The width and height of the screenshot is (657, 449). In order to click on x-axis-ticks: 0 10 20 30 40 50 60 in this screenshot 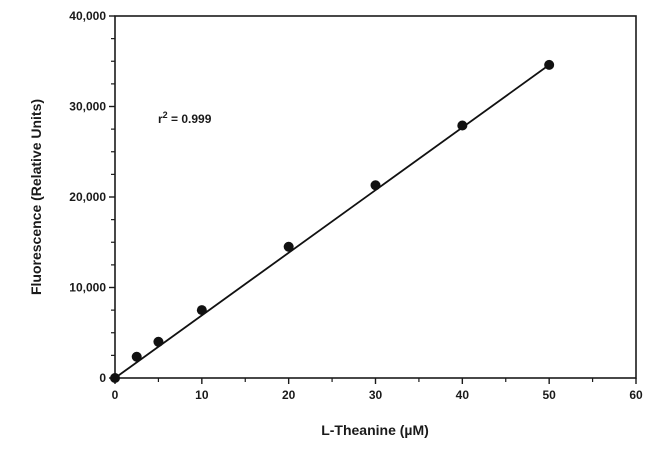, I will do `click(377, 390)`.